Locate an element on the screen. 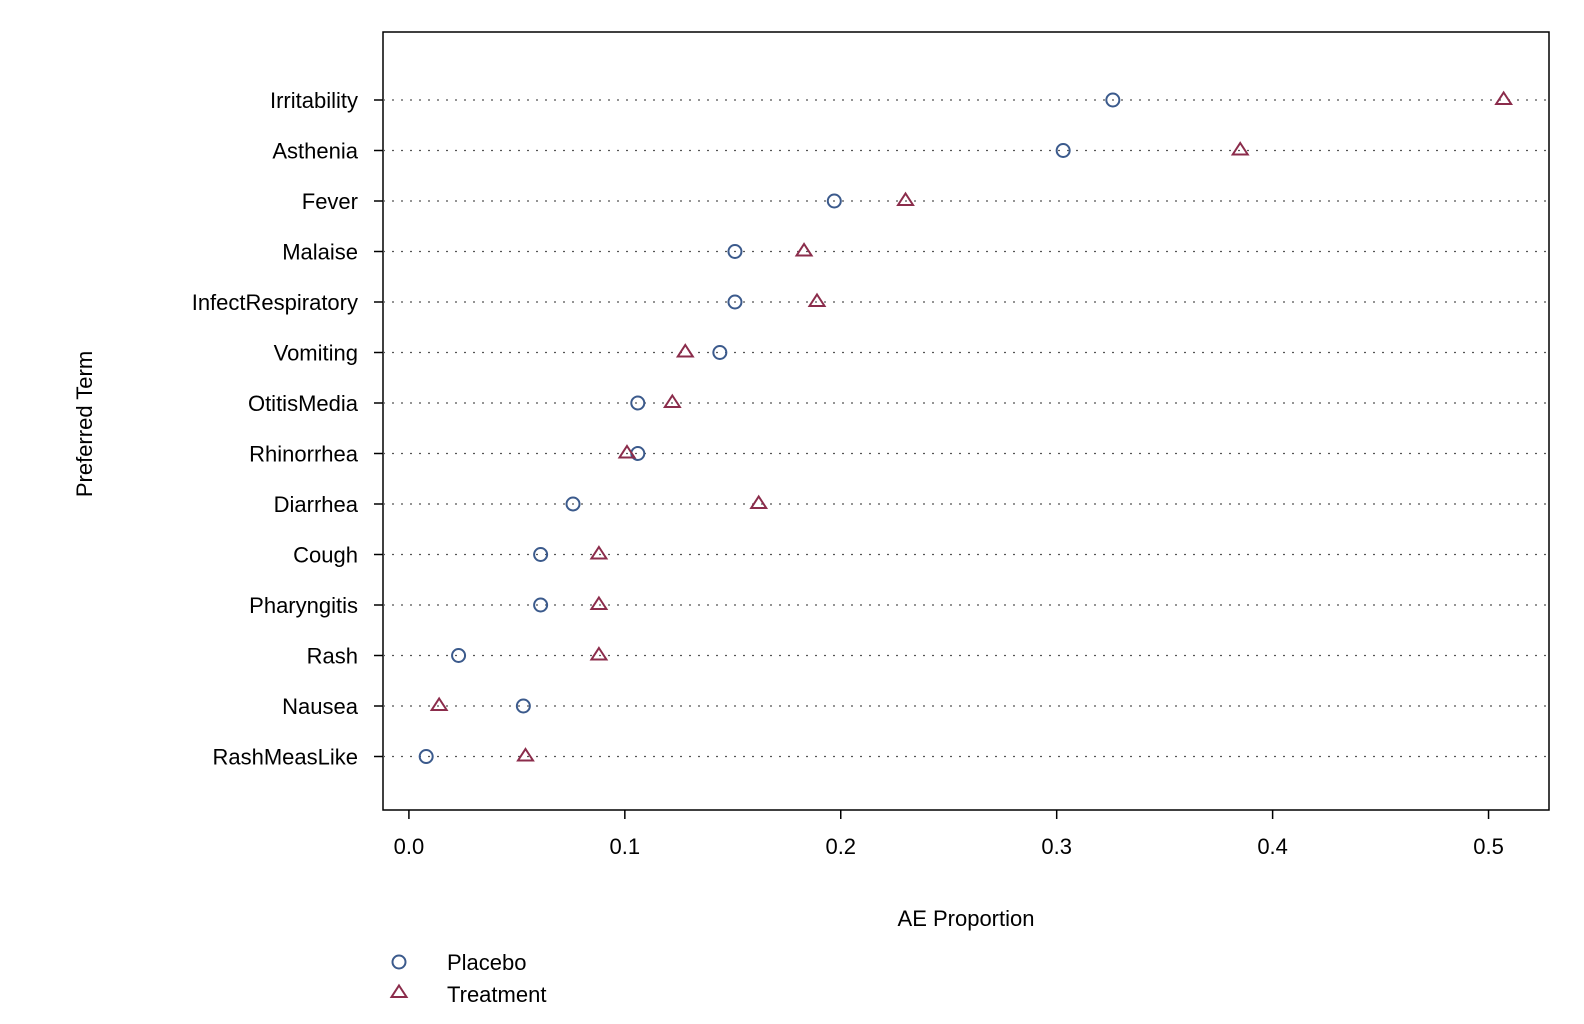  legend-placebo-marker is located at coordinates (399, 962).